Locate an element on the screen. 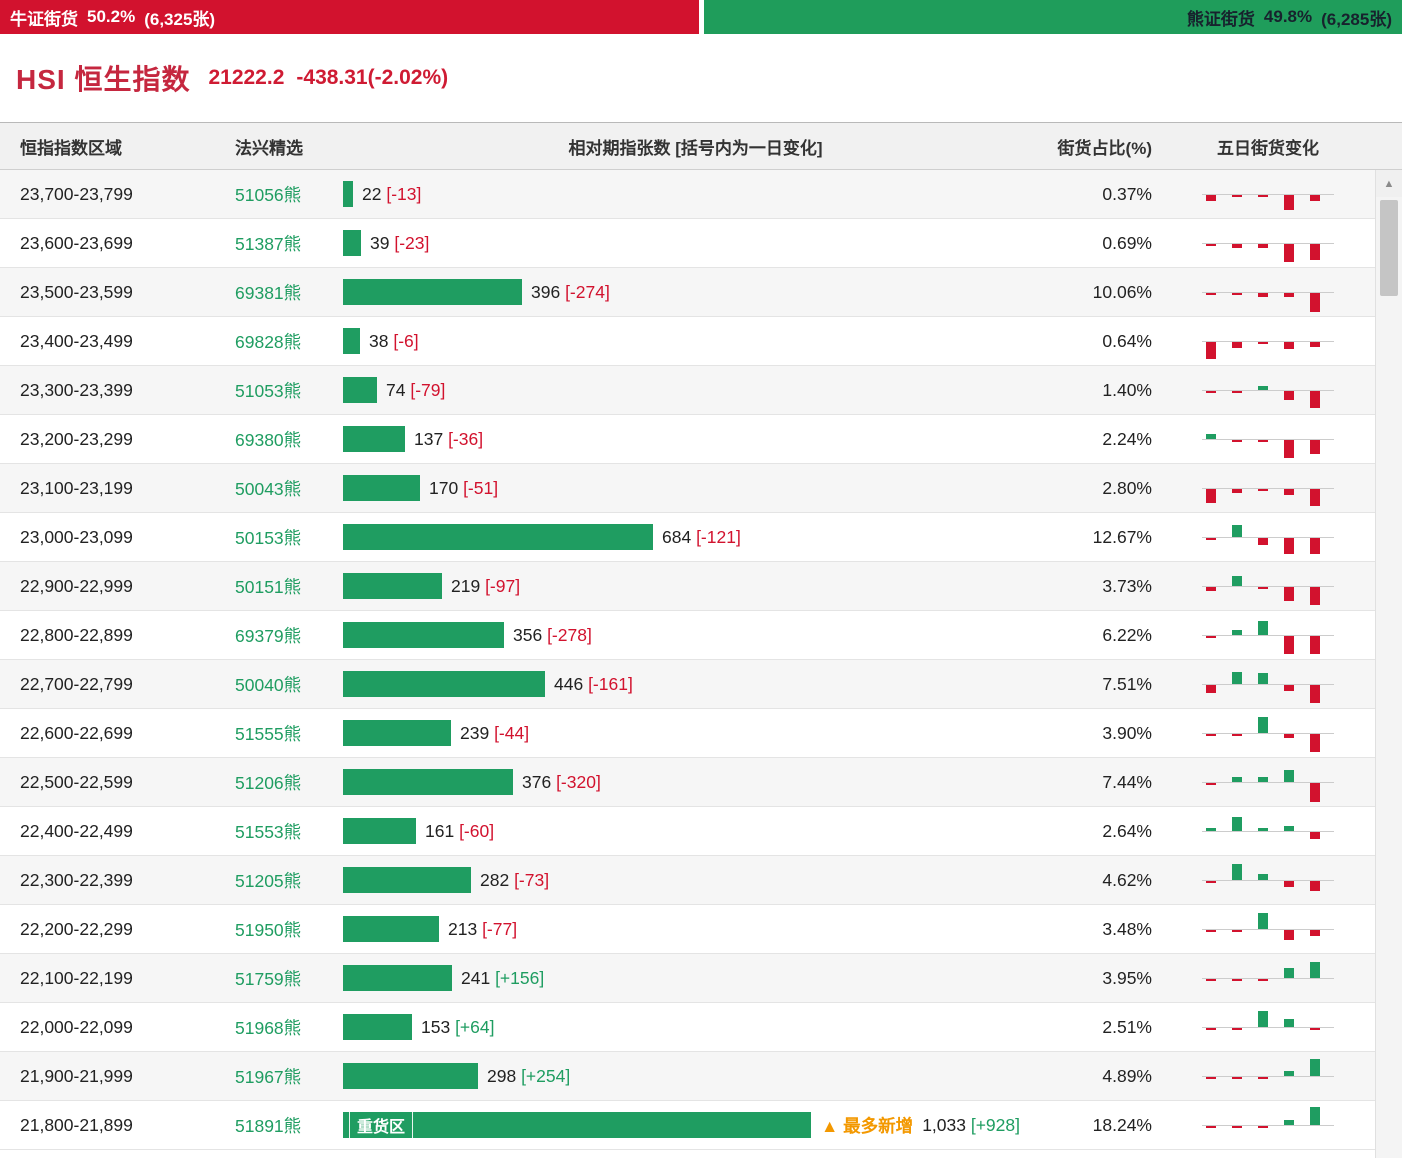  daily-change: [+64] is located at coordinates (472, 1026).